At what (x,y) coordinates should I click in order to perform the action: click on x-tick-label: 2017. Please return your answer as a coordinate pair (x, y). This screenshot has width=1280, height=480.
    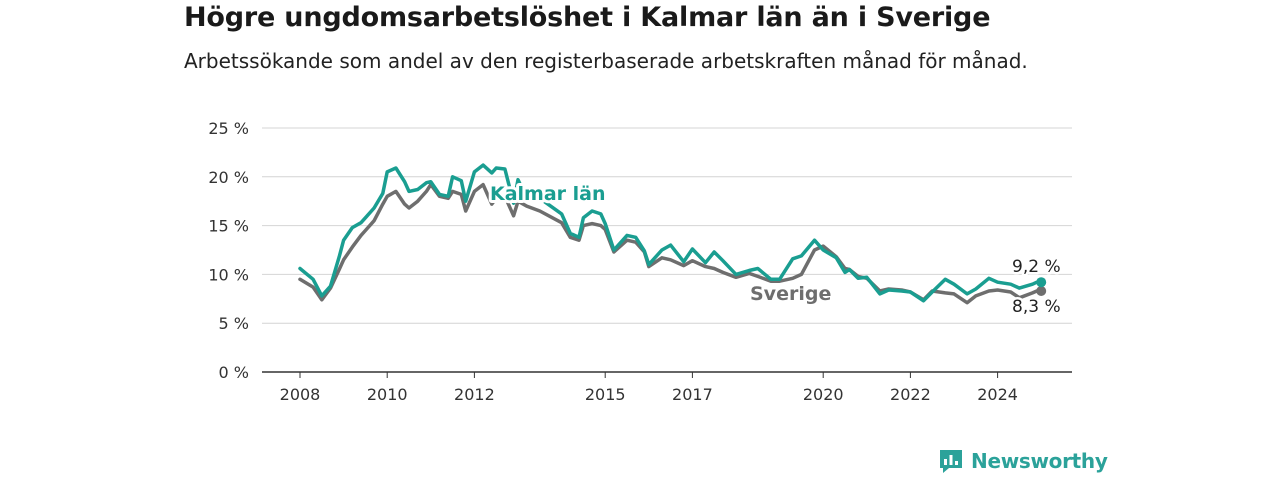
    Looking at the image, I should click on (692, 394).